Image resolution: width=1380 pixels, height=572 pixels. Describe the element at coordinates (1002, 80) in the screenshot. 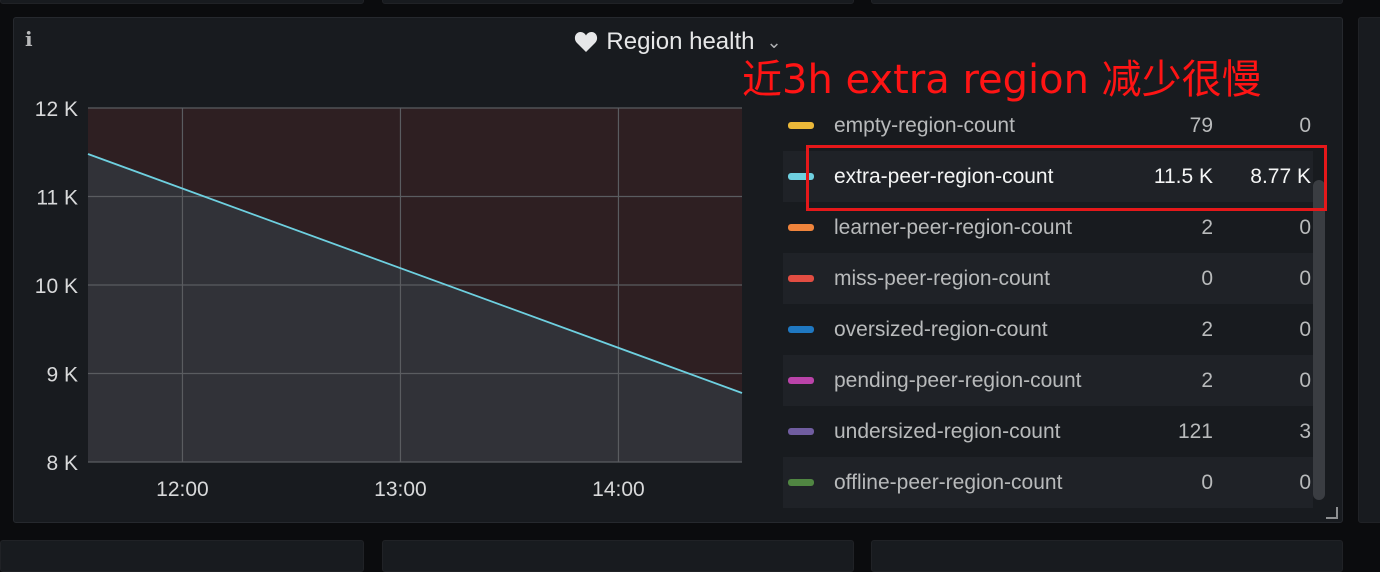

I see `annotation-text: 近3h extra region 减少很慢` at that location.